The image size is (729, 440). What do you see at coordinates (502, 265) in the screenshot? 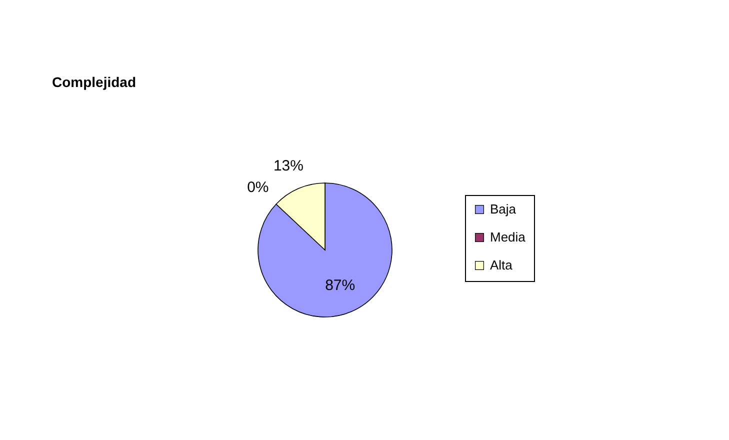
I see `legend-label: Alta` at bounding box center [502, 265].